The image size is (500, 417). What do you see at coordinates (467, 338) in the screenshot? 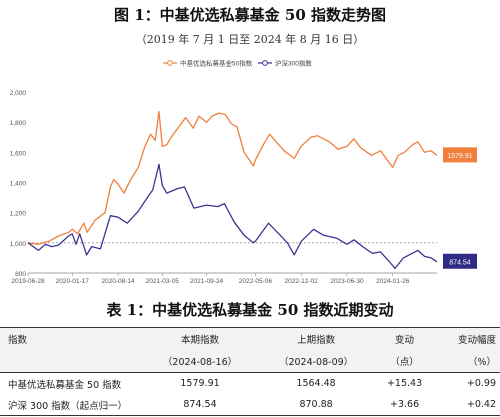
I see `header-change-pct: 变动幅度` at bounding box center [467, 338].